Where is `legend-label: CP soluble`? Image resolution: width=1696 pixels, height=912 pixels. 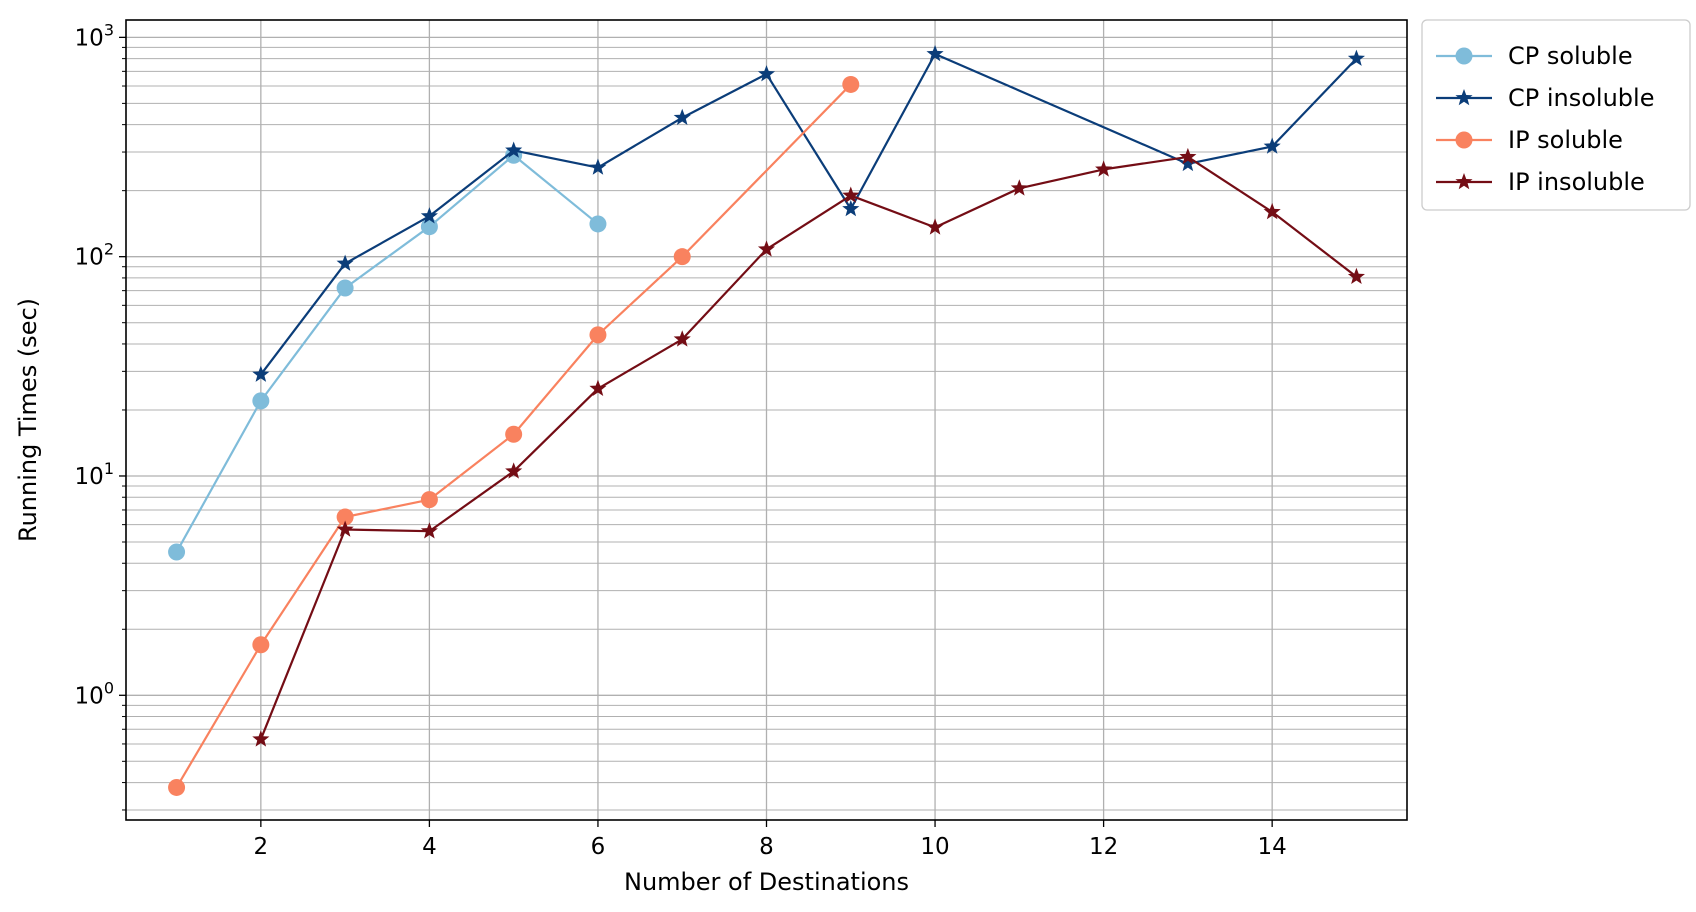 legend-label: CP soluble is located at coordinates (1570, 56).